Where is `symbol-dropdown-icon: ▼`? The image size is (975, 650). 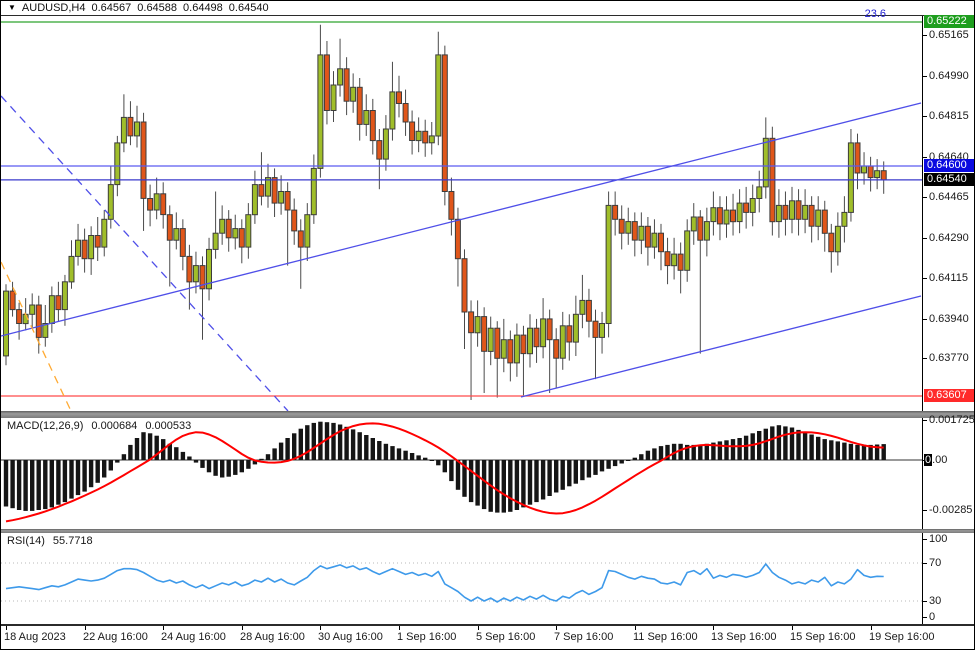
symbol-dropdown-icon: ▼ is located at coordinates (12, 7).